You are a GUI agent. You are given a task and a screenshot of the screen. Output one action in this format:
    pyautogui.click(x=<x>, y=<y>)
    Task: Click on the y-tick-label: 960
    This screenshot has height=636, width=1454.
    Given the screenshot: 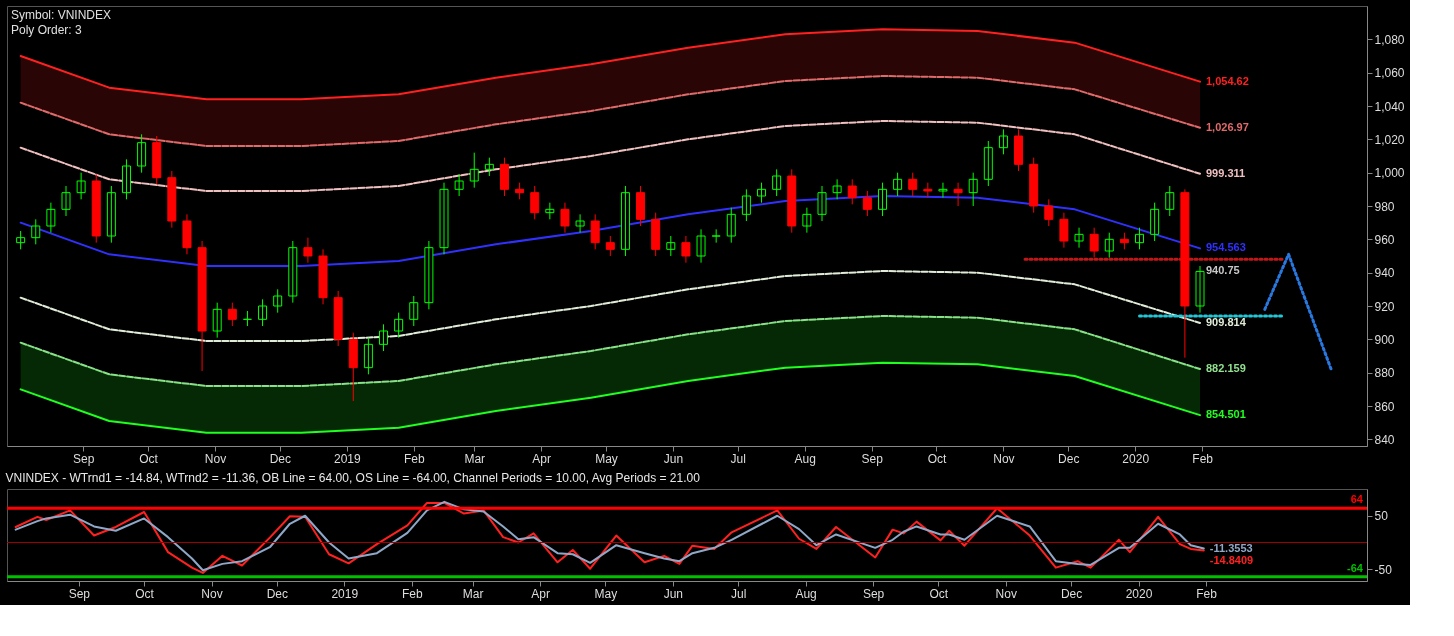 What is the action you would take?
    pyautogui.click(x=1384, y=239)
    